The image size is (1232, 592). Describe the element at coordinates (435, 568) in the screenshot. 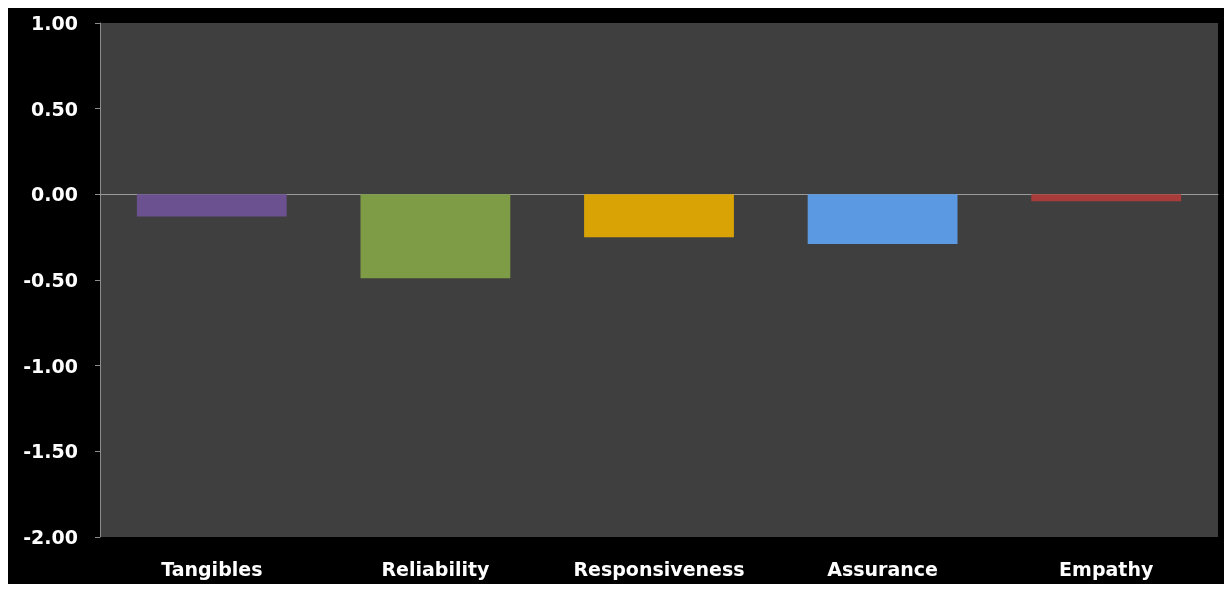

I see `x-tick-label: Reliability` at that location.